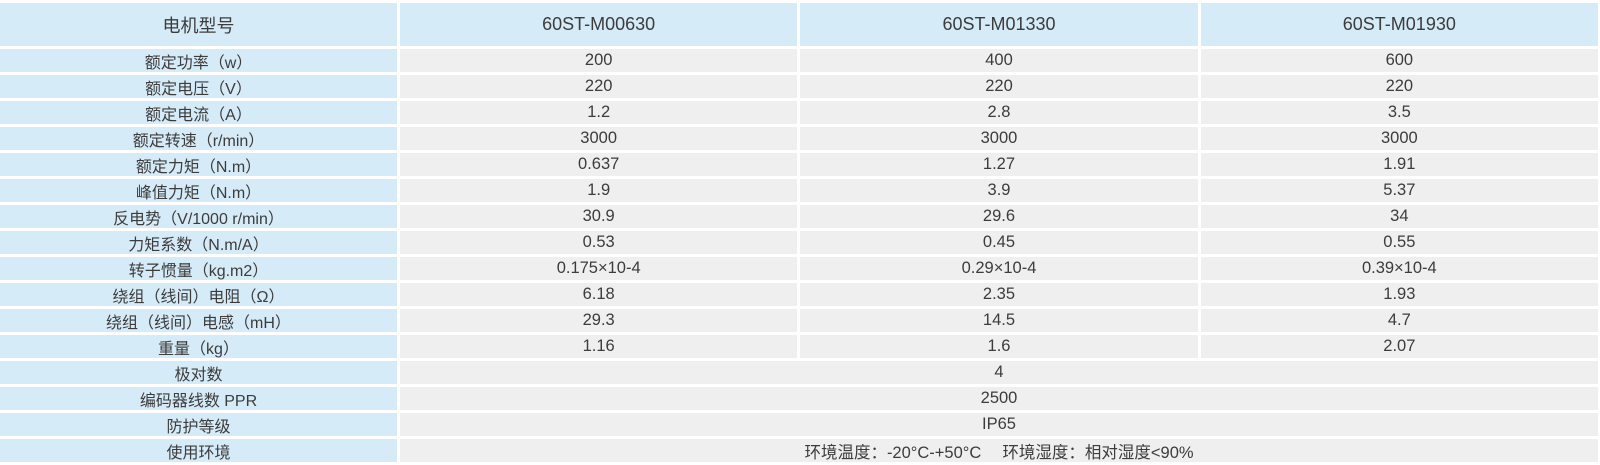 The height and width of the screenshot is (465, 1600). I want to click on cell-weight-2: 1.6, so click(999, 346).